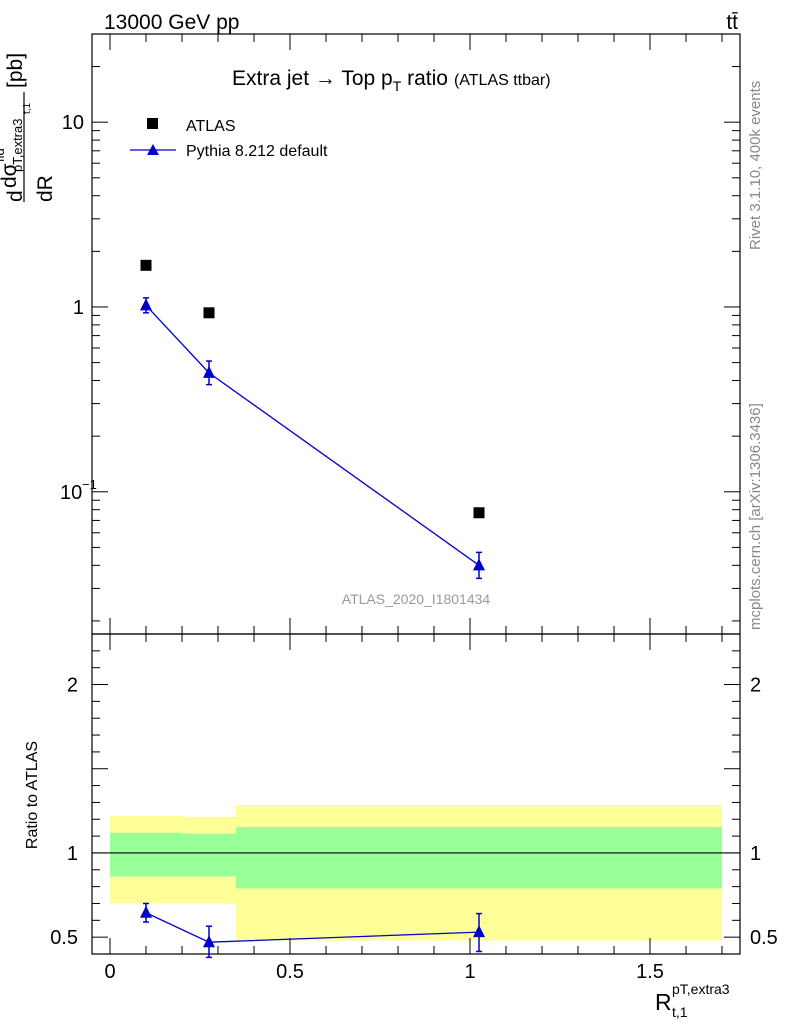 This screenshot has width=786, height=1024. What do you see at coordinates (692, 1000) in the screenshot?
I see `x-axis-label: R pT,extra3 t,1` at bounding box center [692, 1000].